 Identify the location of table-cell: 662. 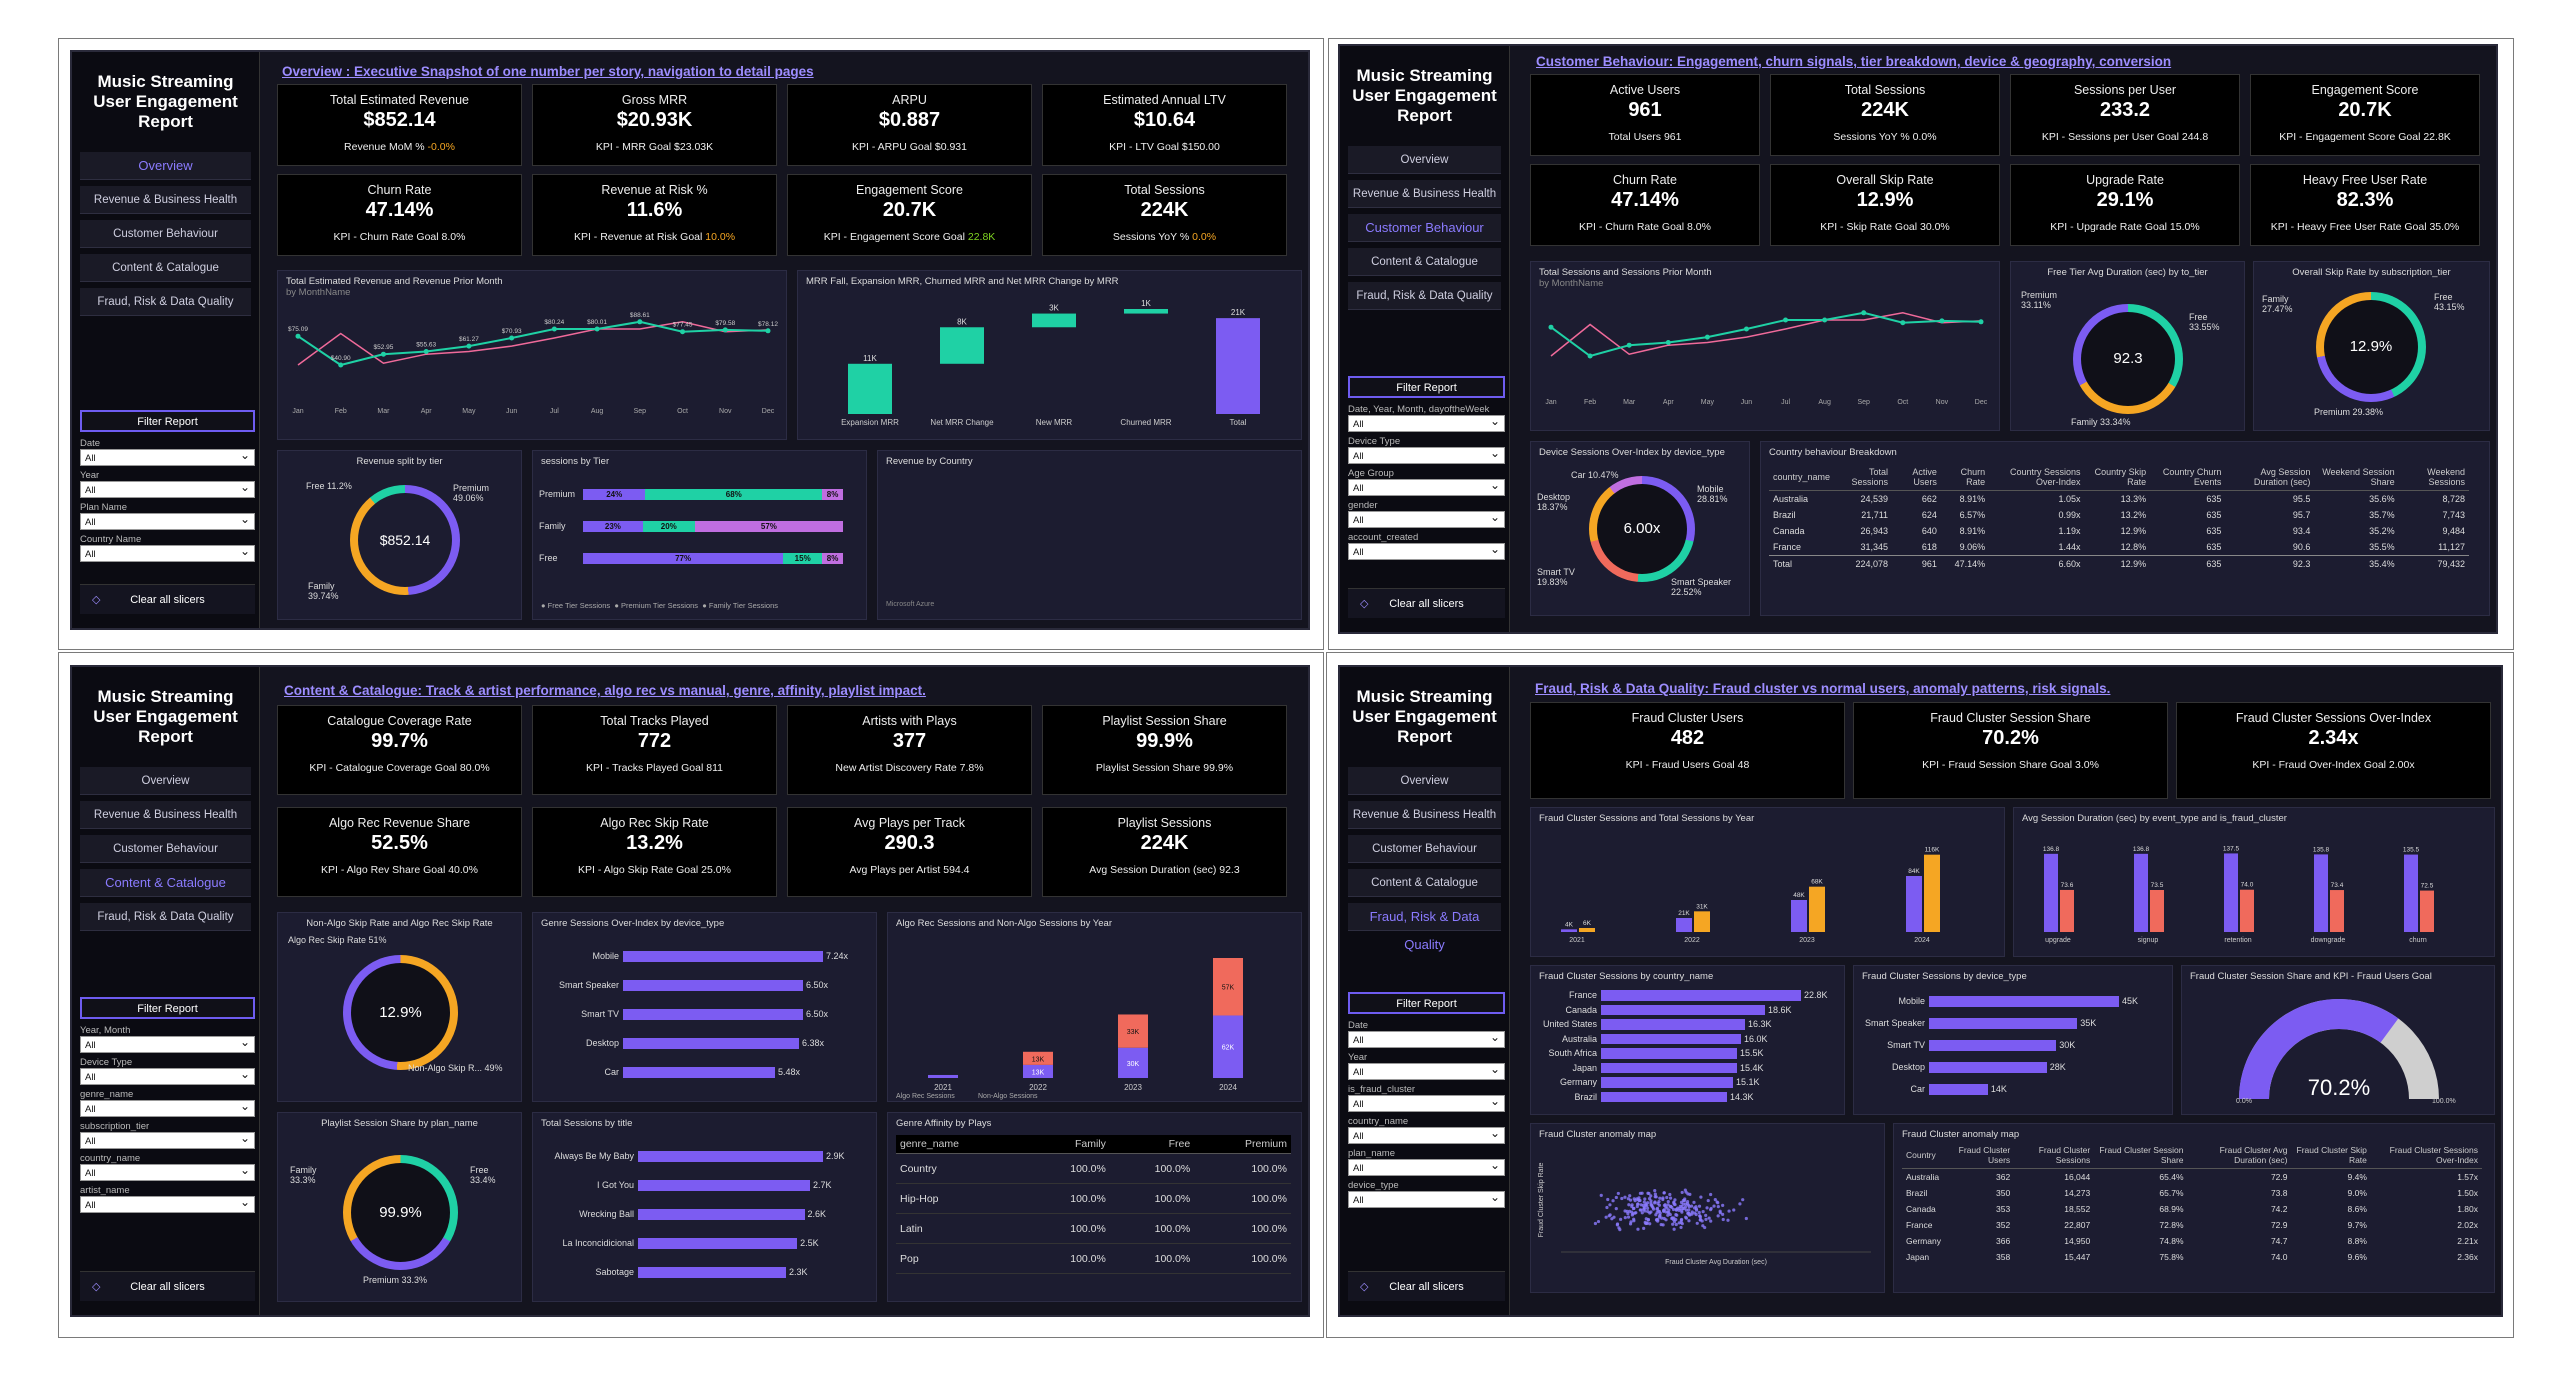
(1929, 499).